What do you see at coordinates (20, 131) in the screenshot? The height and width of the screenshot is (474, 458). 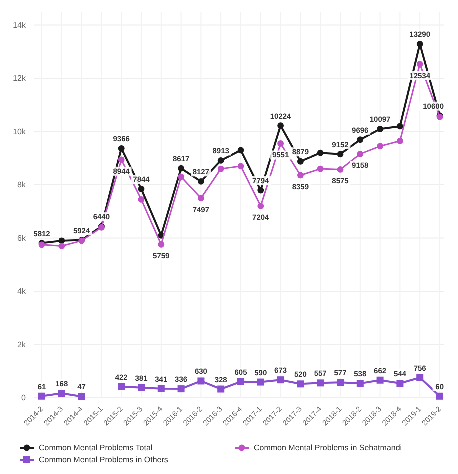 I see `y-tick-label: 10k` at bounding box center [20, 131].